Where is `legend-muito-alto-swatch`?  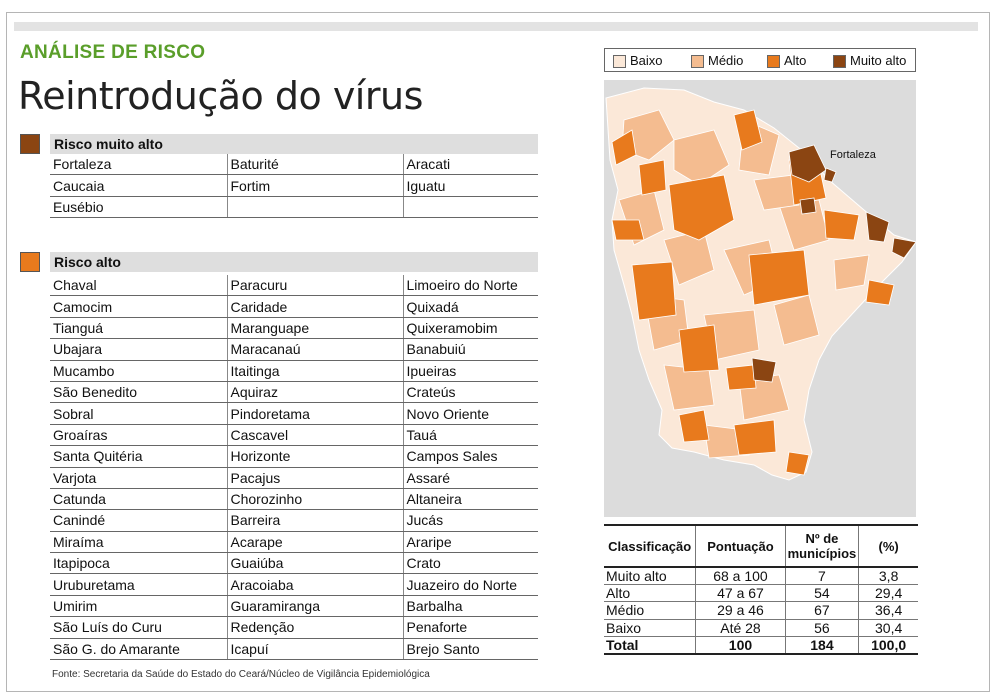
legend-muito-alto-swatch is located at coordinates (839, 62).